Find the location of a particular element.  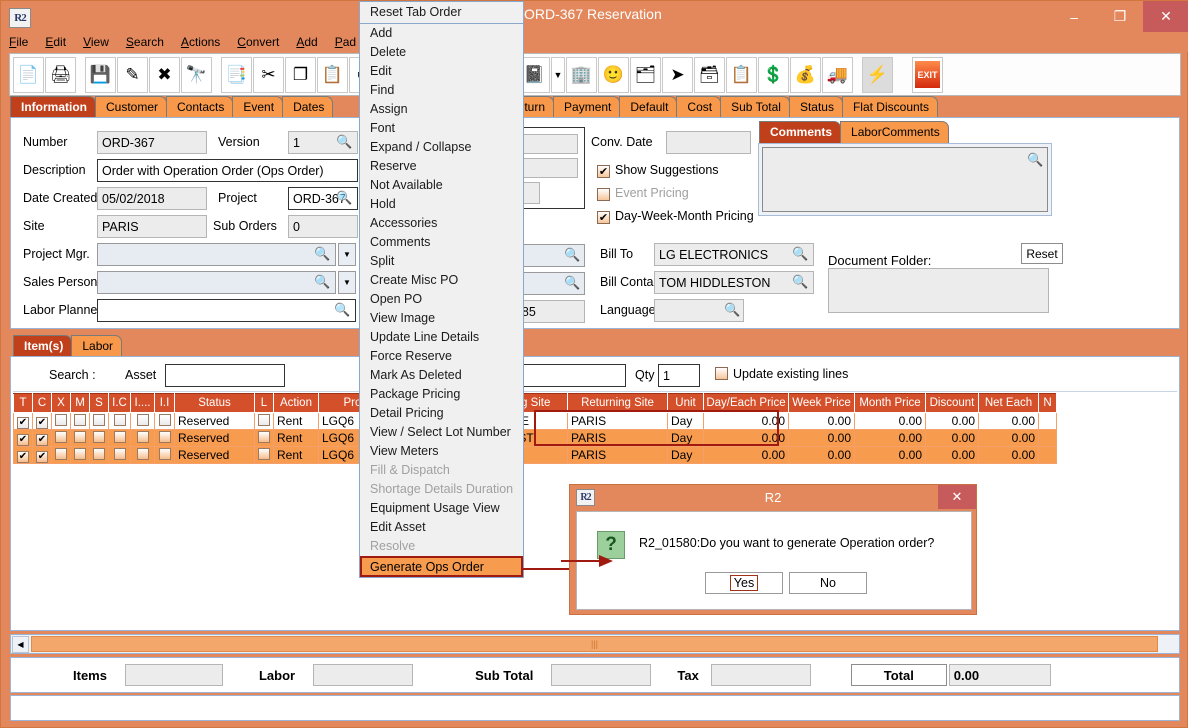

cut-scissors-icon: ✂ is located at coordinates (268, 74).